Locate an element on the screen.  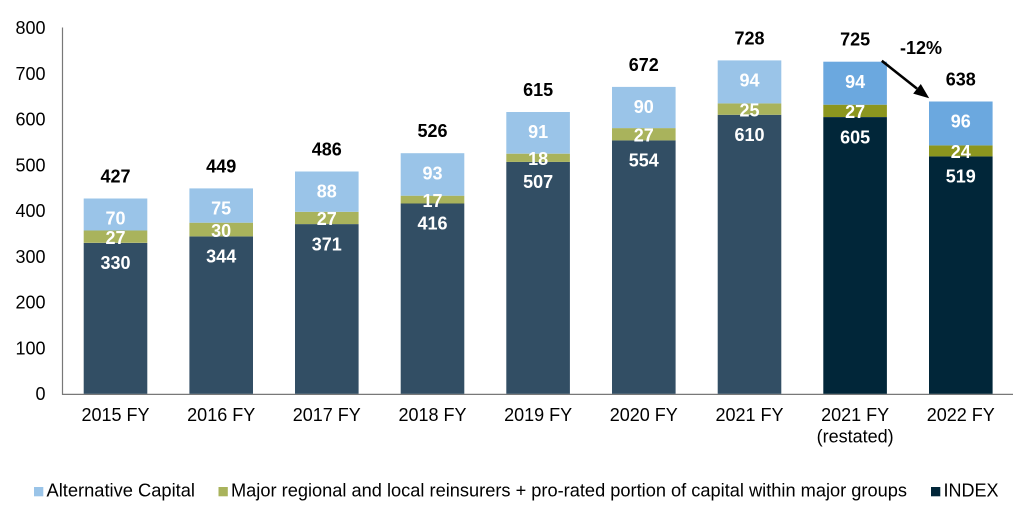
svg-text: 300 is located at coordinates (30, 257).